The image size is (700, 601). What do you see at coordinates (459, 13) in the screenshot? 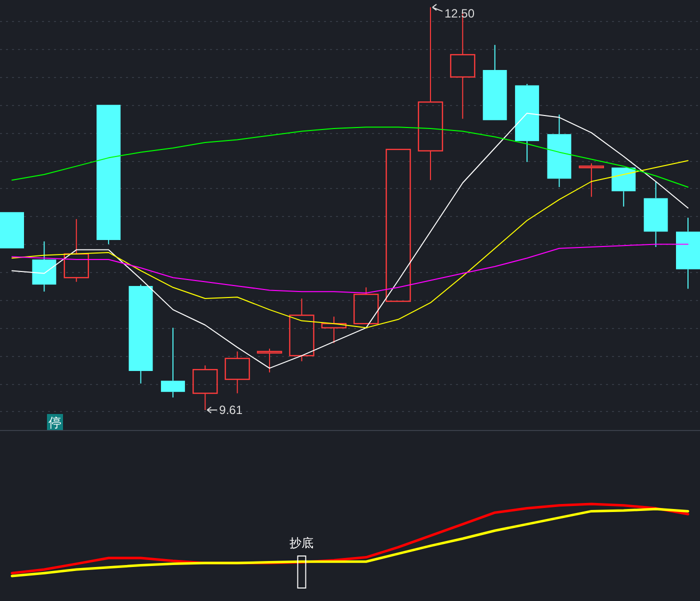
I see `annotation: 12.50` at bounding box center [459, 13].